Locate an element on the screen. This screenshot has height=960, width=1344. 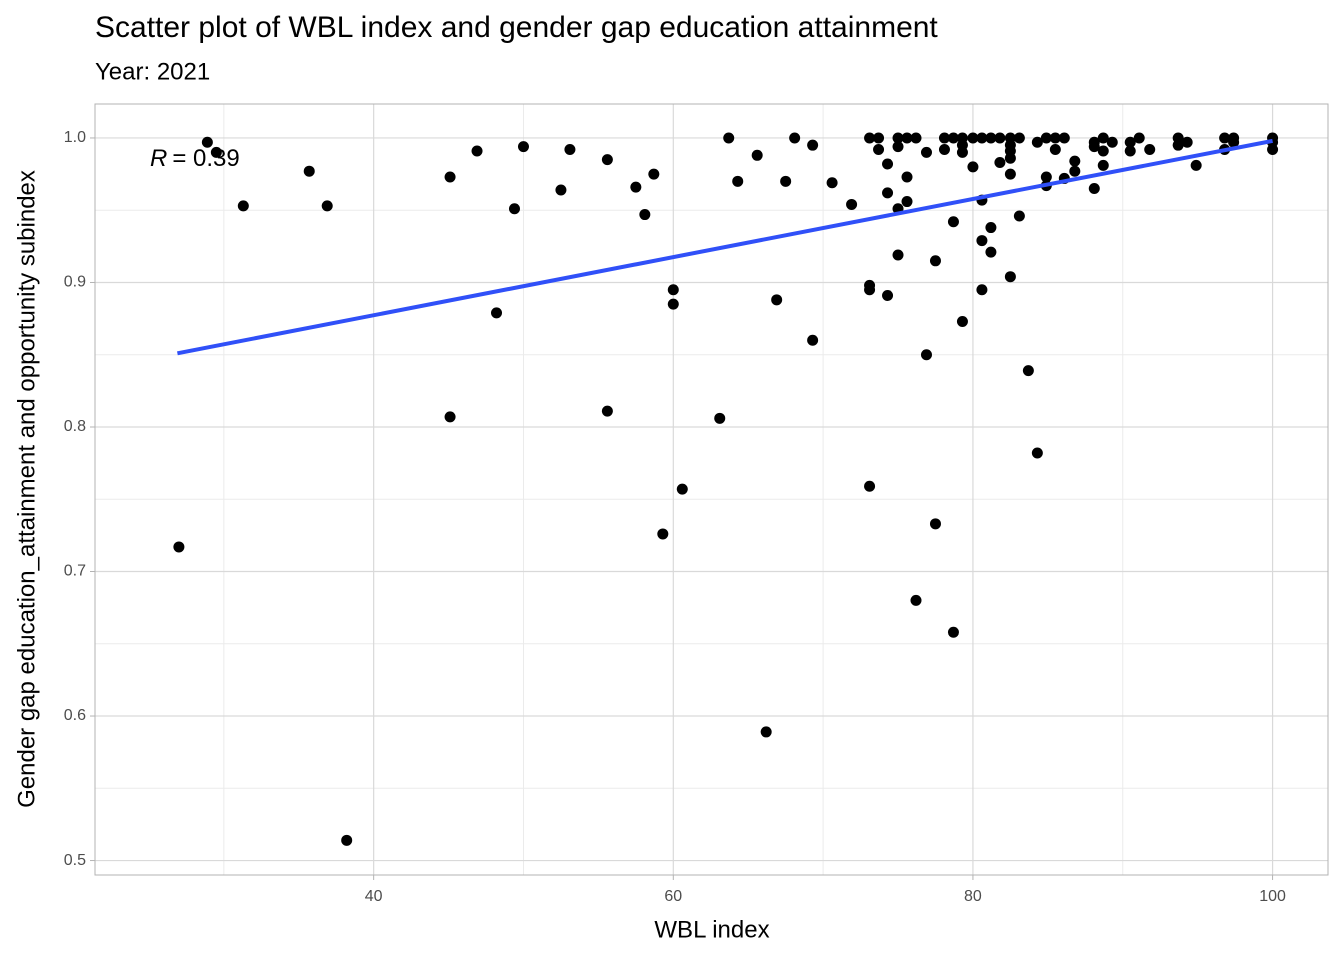
annotation: R = 0.39 is located at coordinates (195, 158).